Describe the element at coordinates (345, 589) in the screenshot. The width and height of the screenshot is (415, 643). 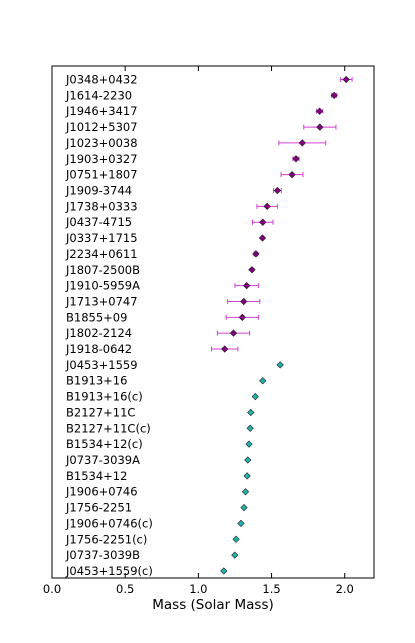
I see `x-tick-label: 2.0` at that location.